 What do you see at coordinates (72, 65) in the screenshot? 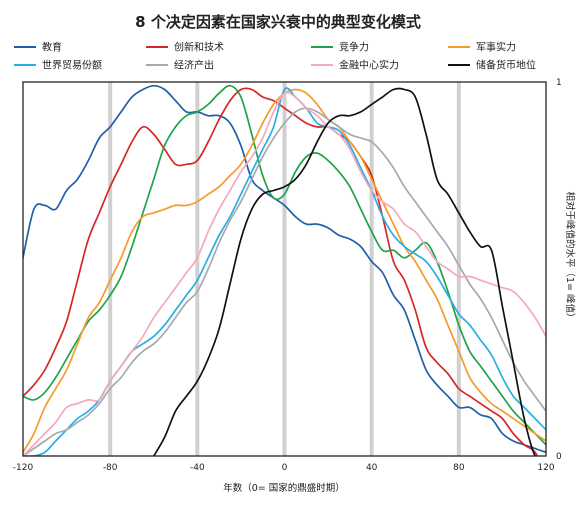
I see `legend-label: 世界贸易份额` at bounding box center [72, 65].